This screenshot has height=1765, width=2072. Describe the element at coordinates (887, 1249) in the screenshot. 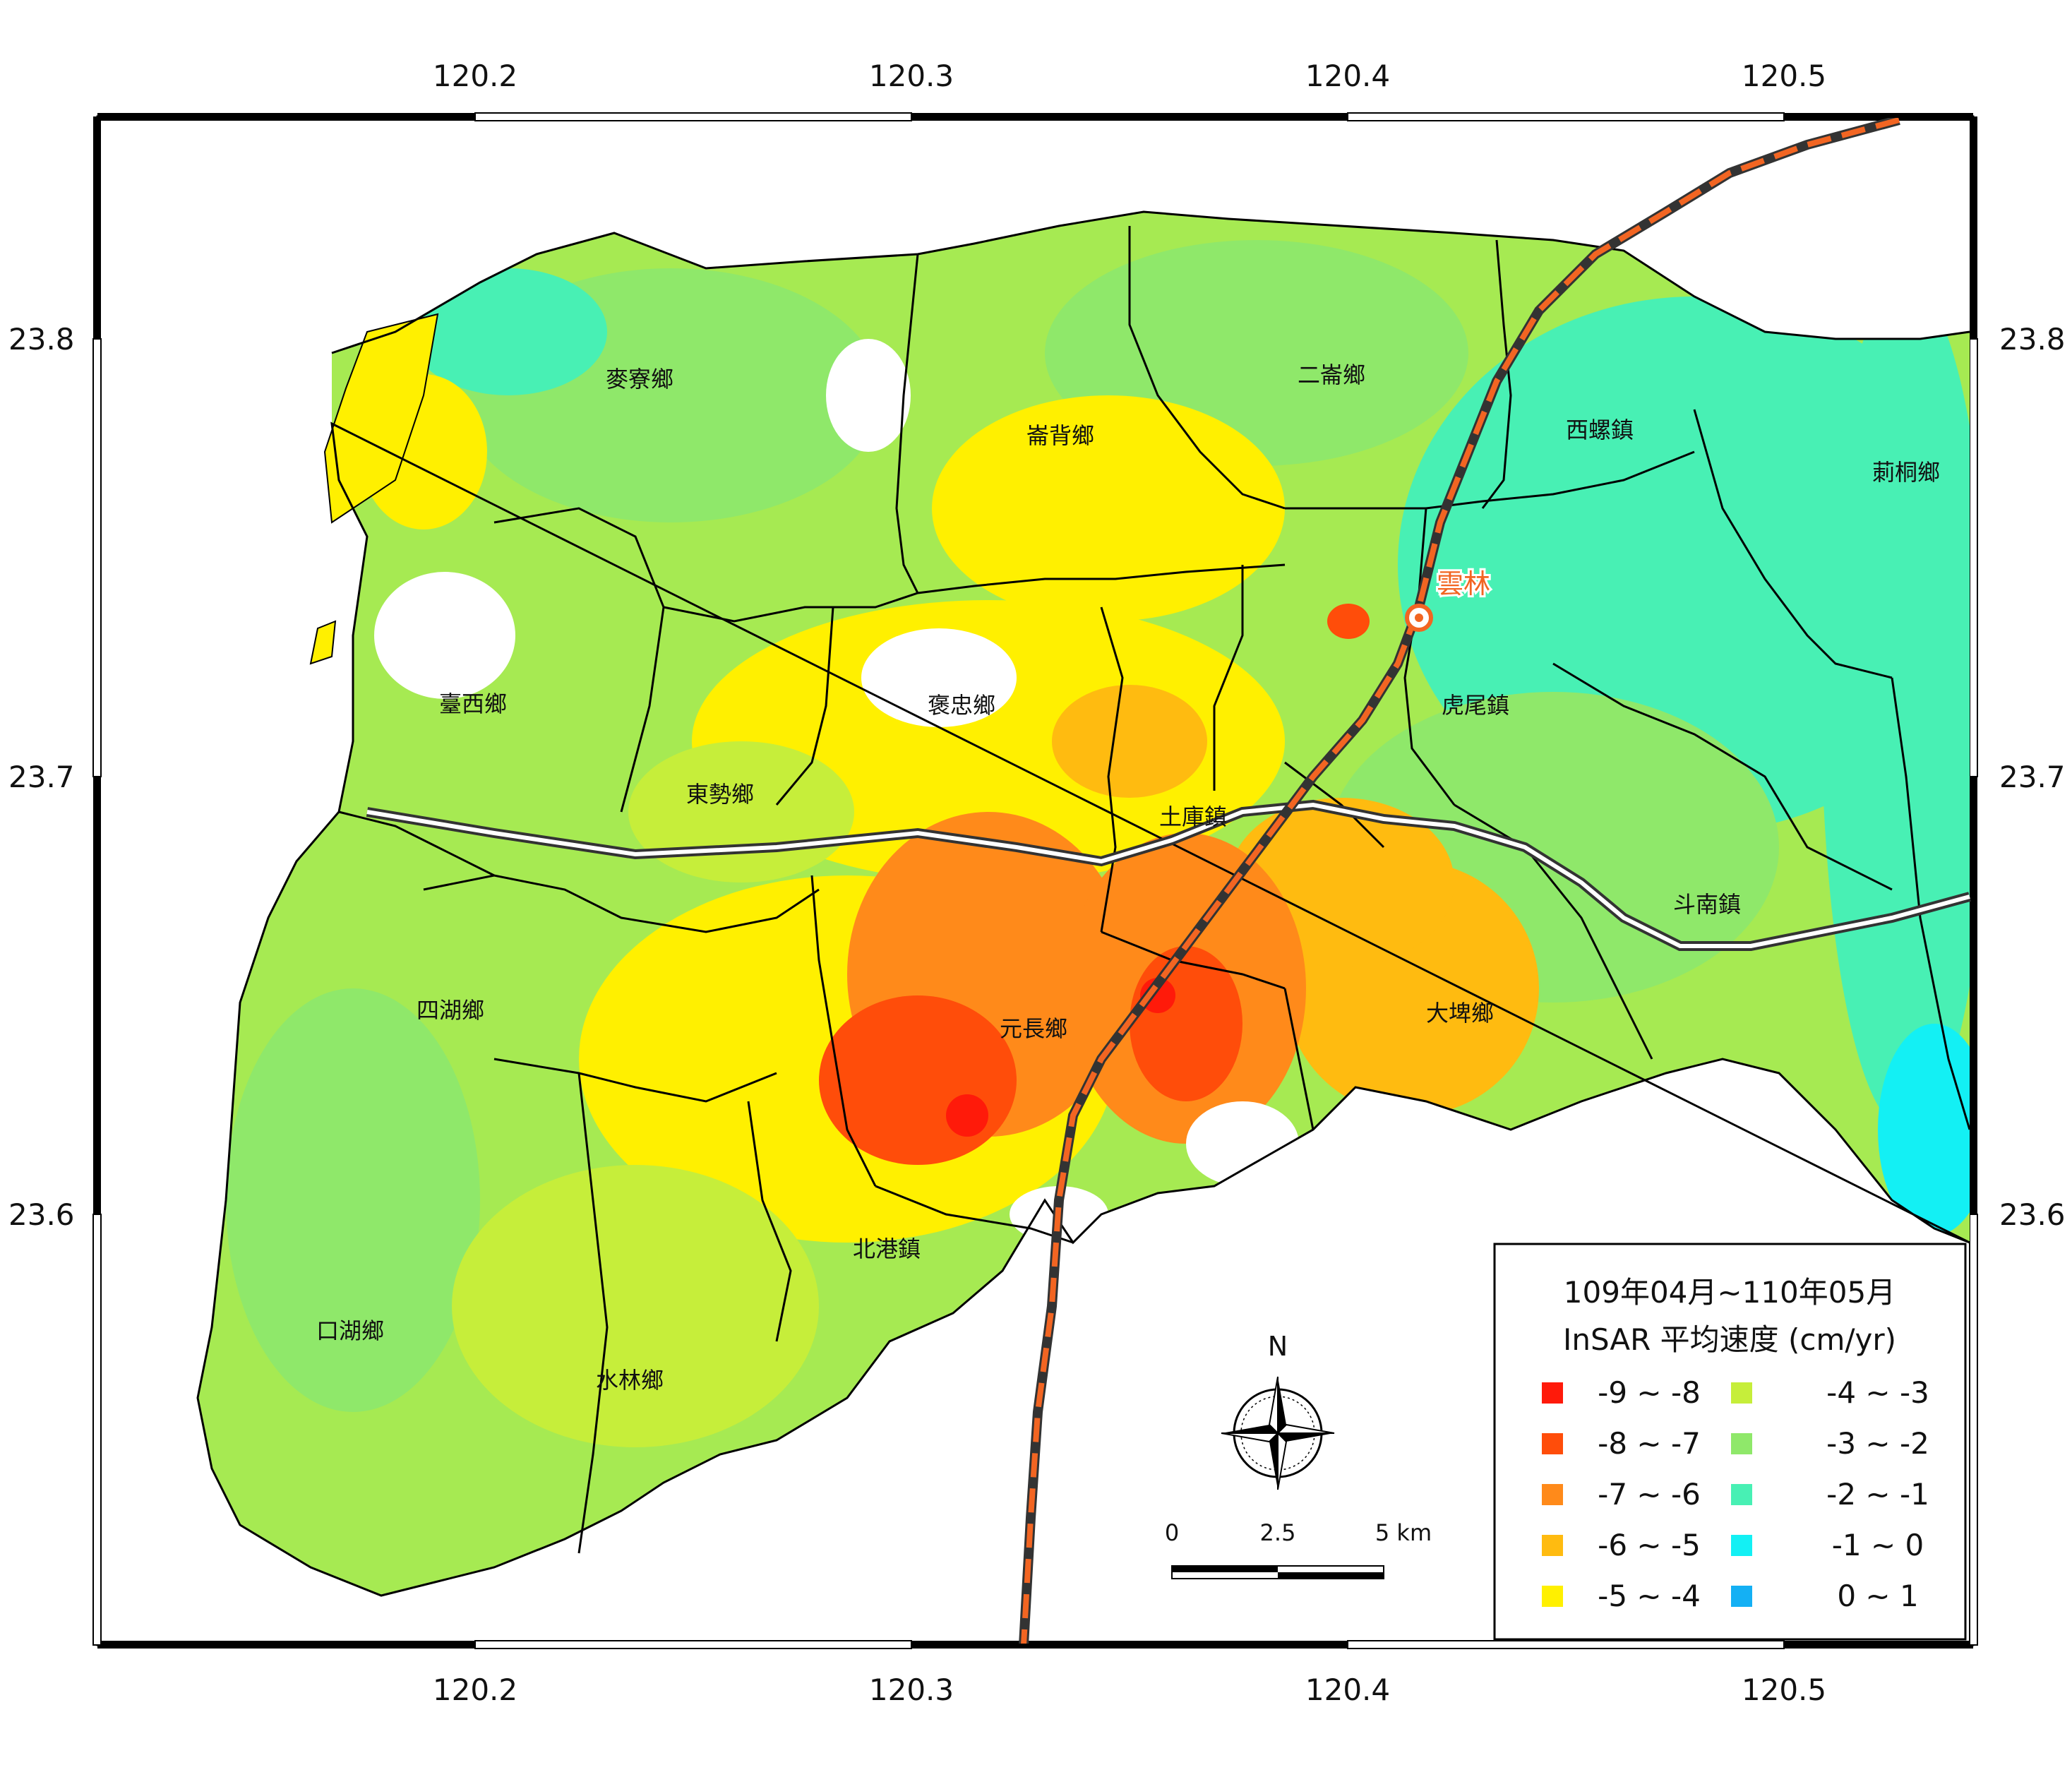

I see `town-label: 北港鎮` at that location.